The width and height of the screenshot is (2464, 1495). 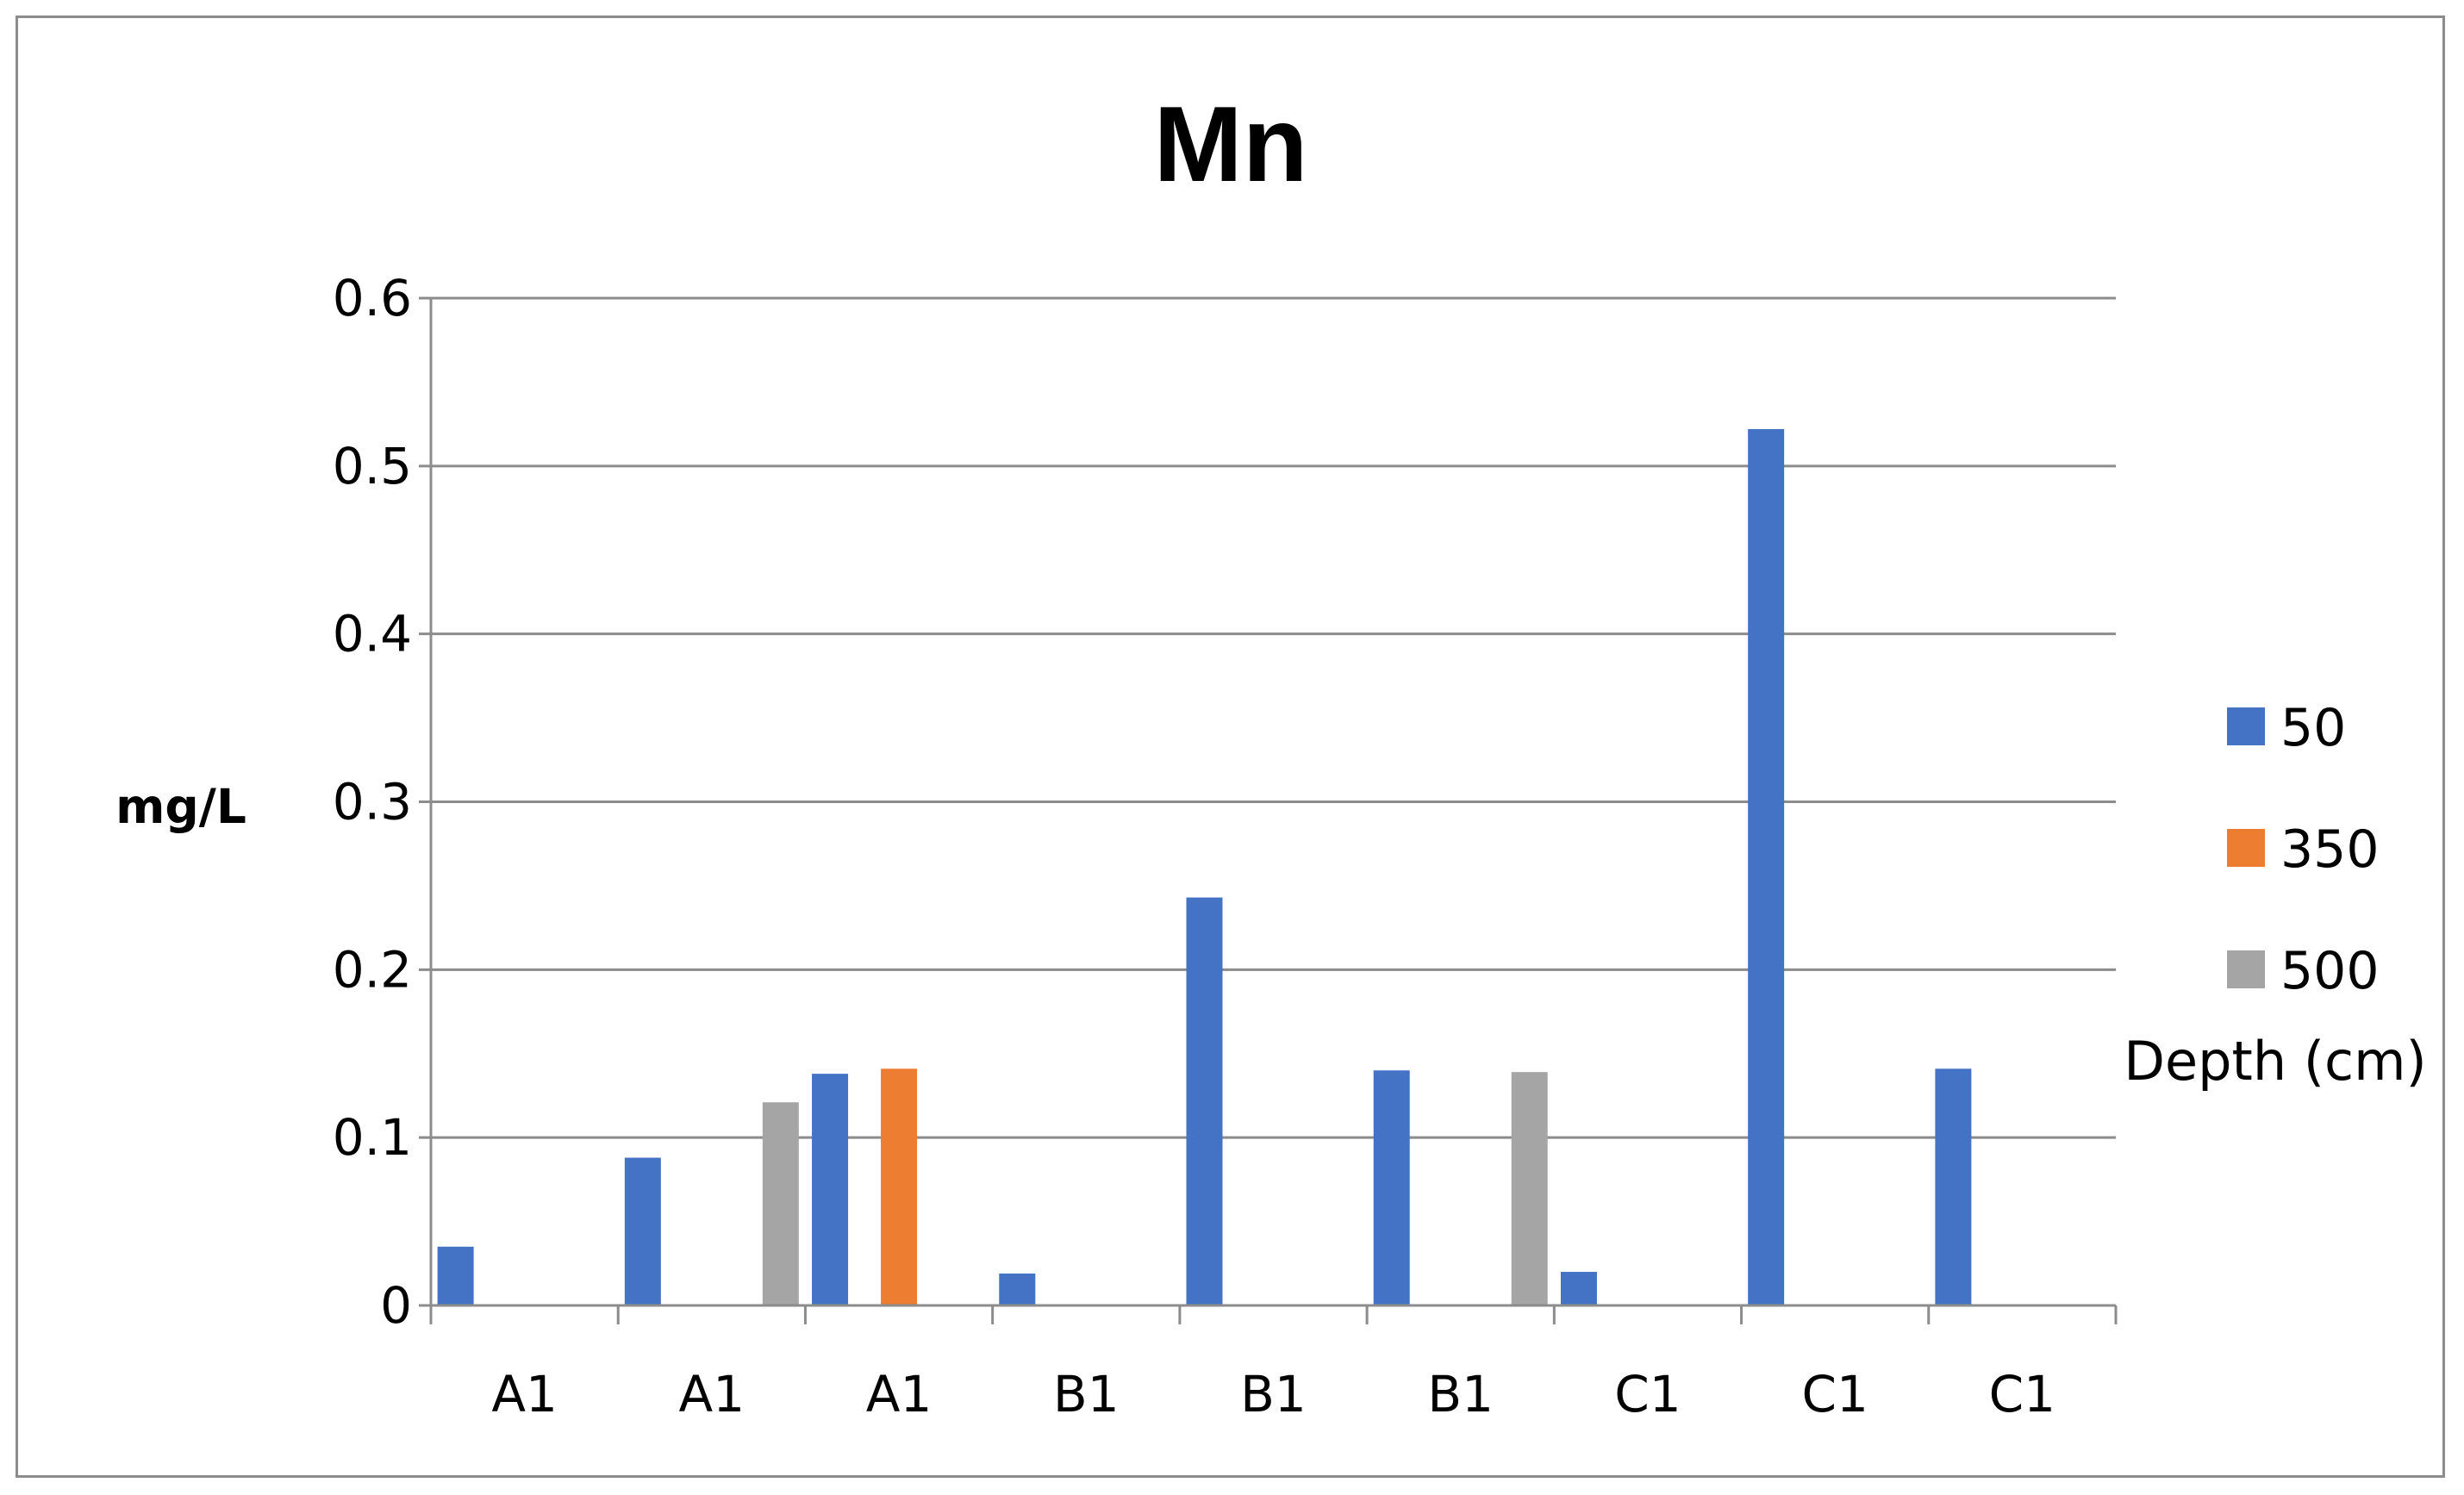 I want to click on legend: Depth (cm) 50 350 500, so click(x=2275, y=895).